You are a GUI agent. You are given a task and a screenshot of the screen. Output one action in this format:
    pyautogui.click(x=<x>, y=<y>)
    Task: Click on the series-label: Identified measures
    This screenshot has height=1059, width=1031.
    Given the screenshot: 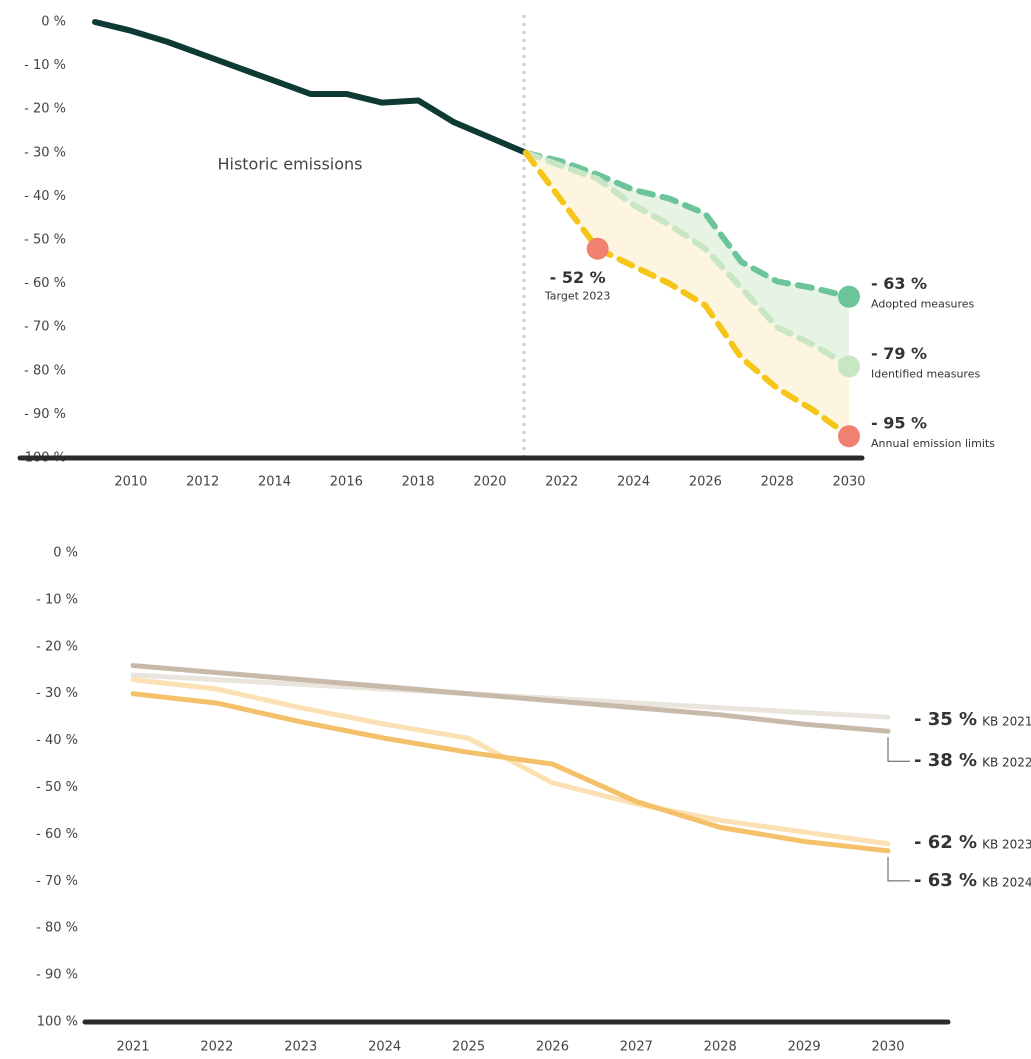 What is the action you would take?
    pyautogui.click(x=925, y=373)
    